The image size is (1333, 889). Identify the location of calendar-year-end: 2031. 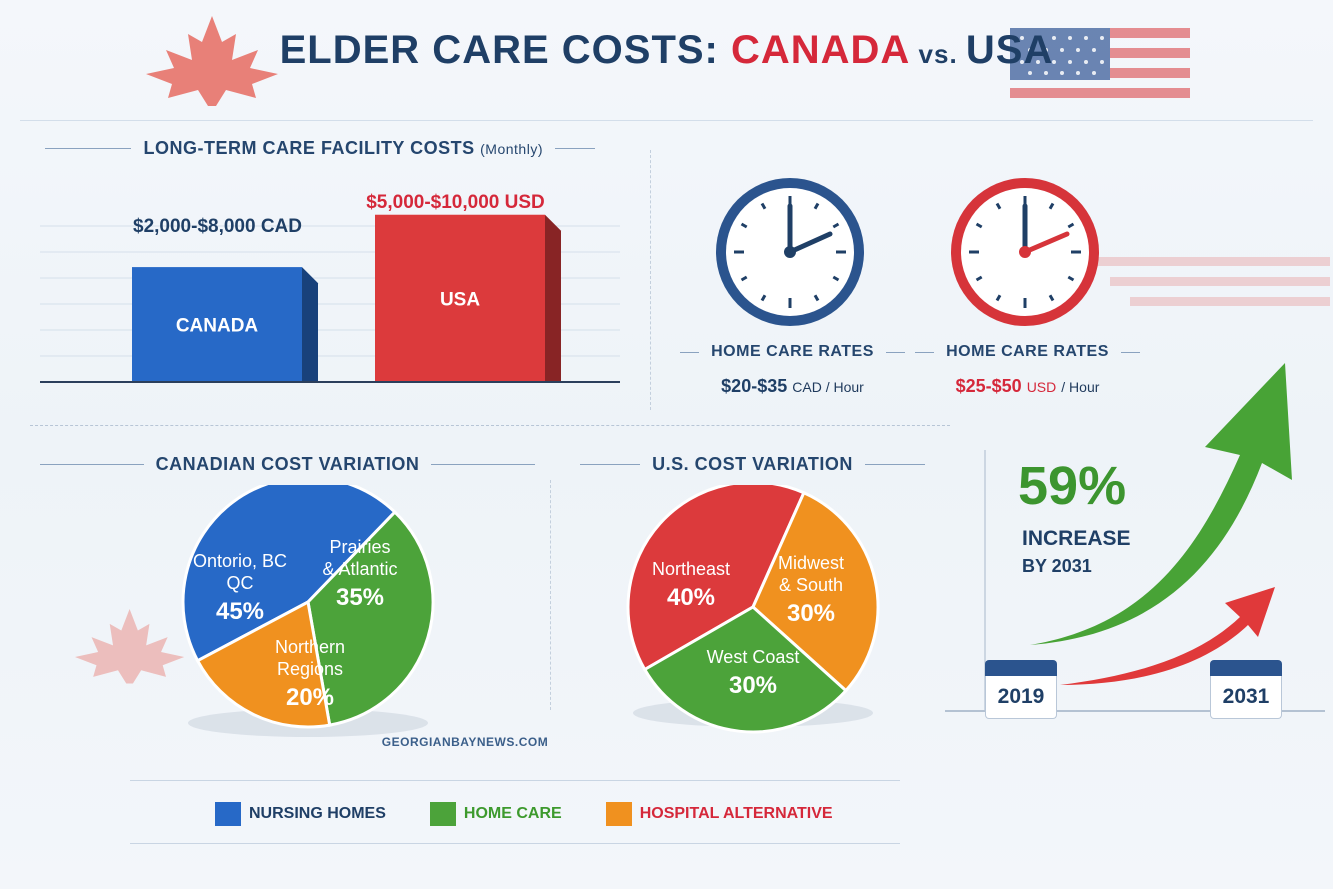
(1246, 697).